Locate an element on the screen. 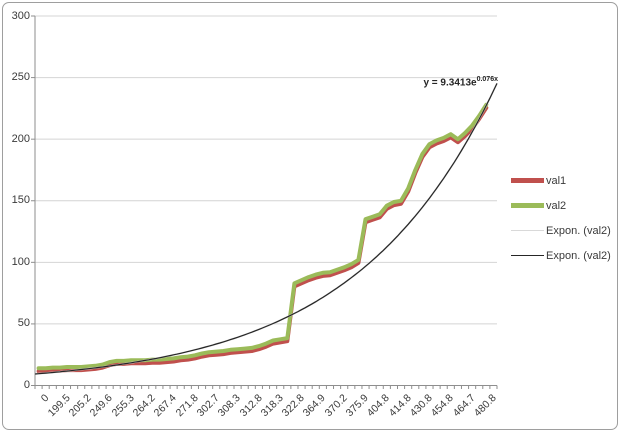 The height and width of the screenshot is (432, 620). legend: val1 val2 Expon. (val2) Expon. (val2) is located at coordinates (561, 218).